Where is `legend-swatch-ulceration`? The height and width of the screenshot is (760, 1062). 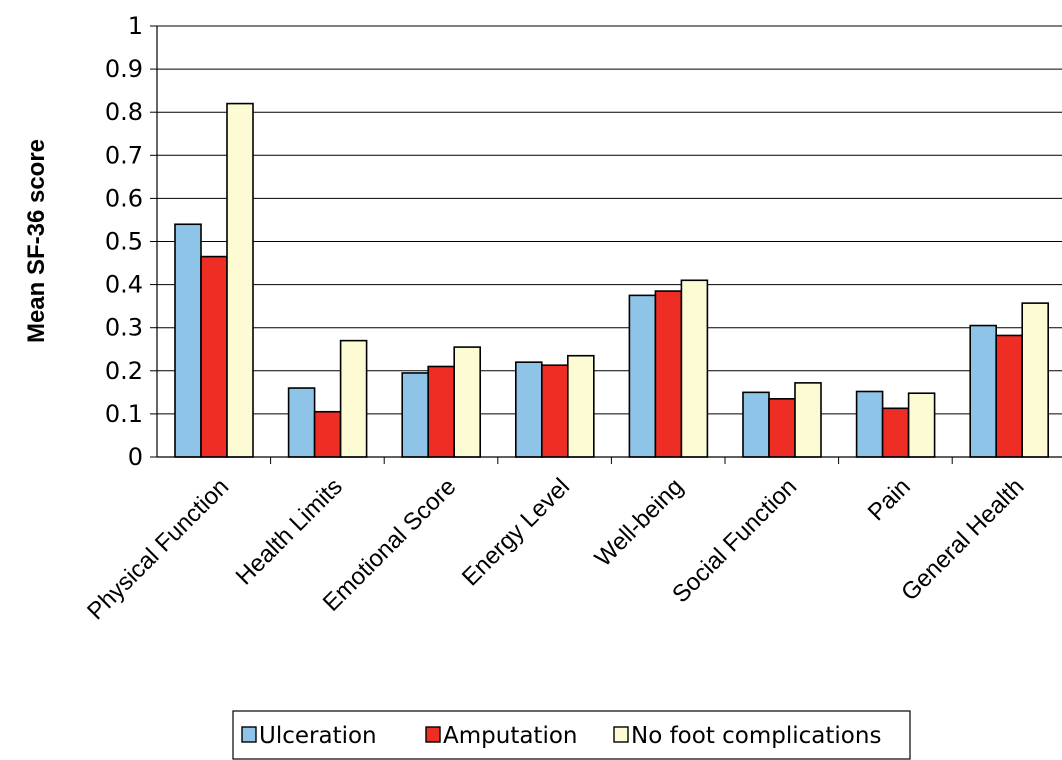 legend-swatch-ulceration is located at coordinates (249, 734).